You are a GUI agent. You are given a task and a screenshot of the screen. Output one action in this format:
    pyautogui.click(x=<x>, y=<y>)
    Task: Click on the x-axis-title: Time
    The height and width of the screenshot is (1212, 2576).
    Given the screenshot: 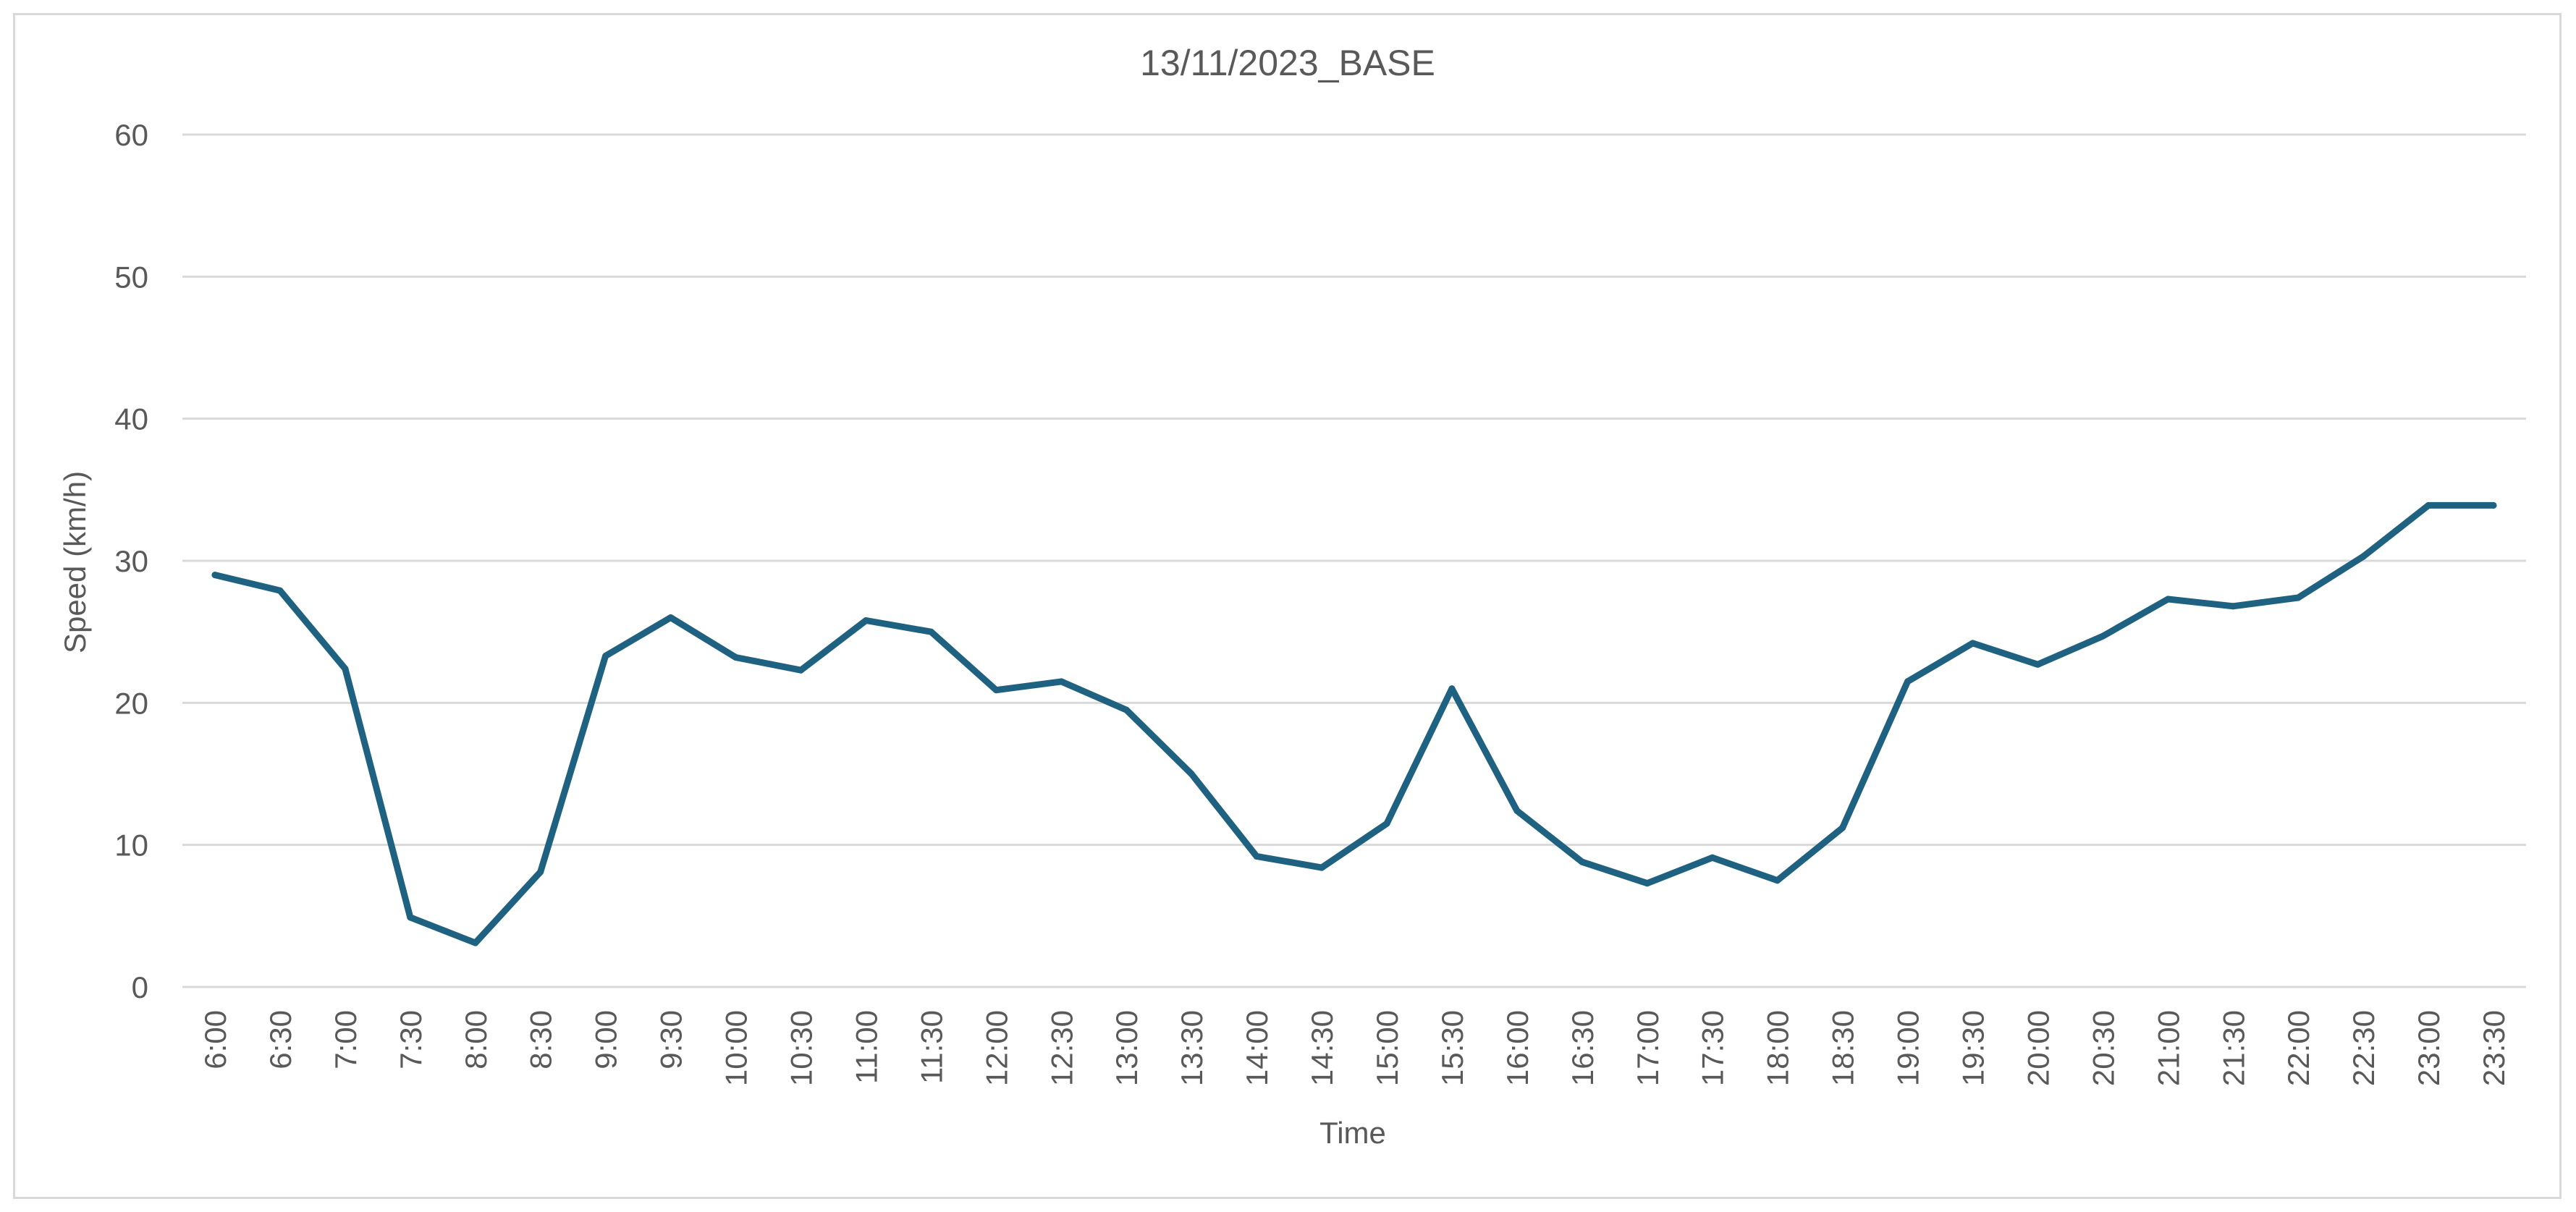 What is the action you would take?
    pyautogui.click(x=1352, y=1133)
    